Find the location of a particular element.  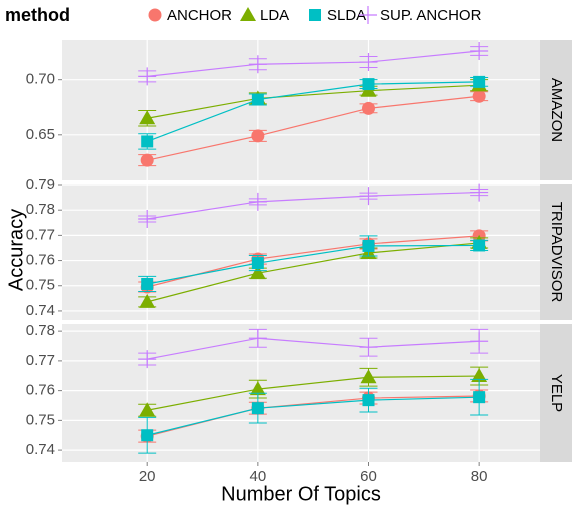

strip-label: AMAZON is located at coordinates (556, 110).